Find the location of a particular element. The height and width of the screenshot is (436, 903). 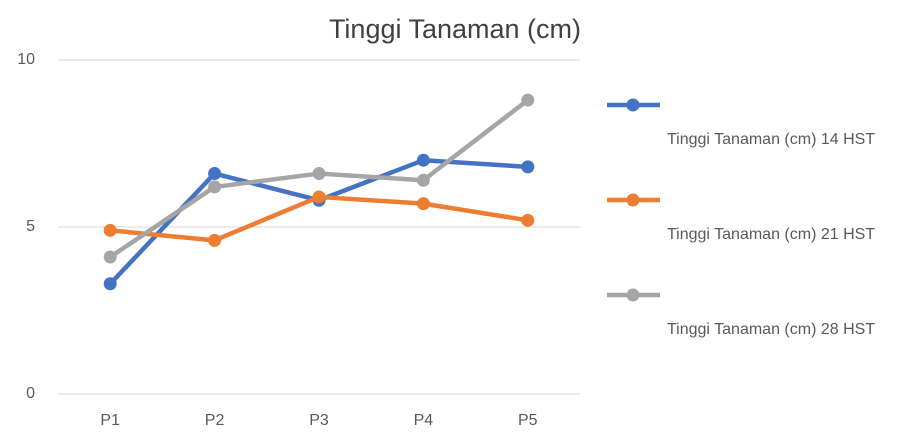

y-tick-label: 5 is located at coordinates (30, 226).